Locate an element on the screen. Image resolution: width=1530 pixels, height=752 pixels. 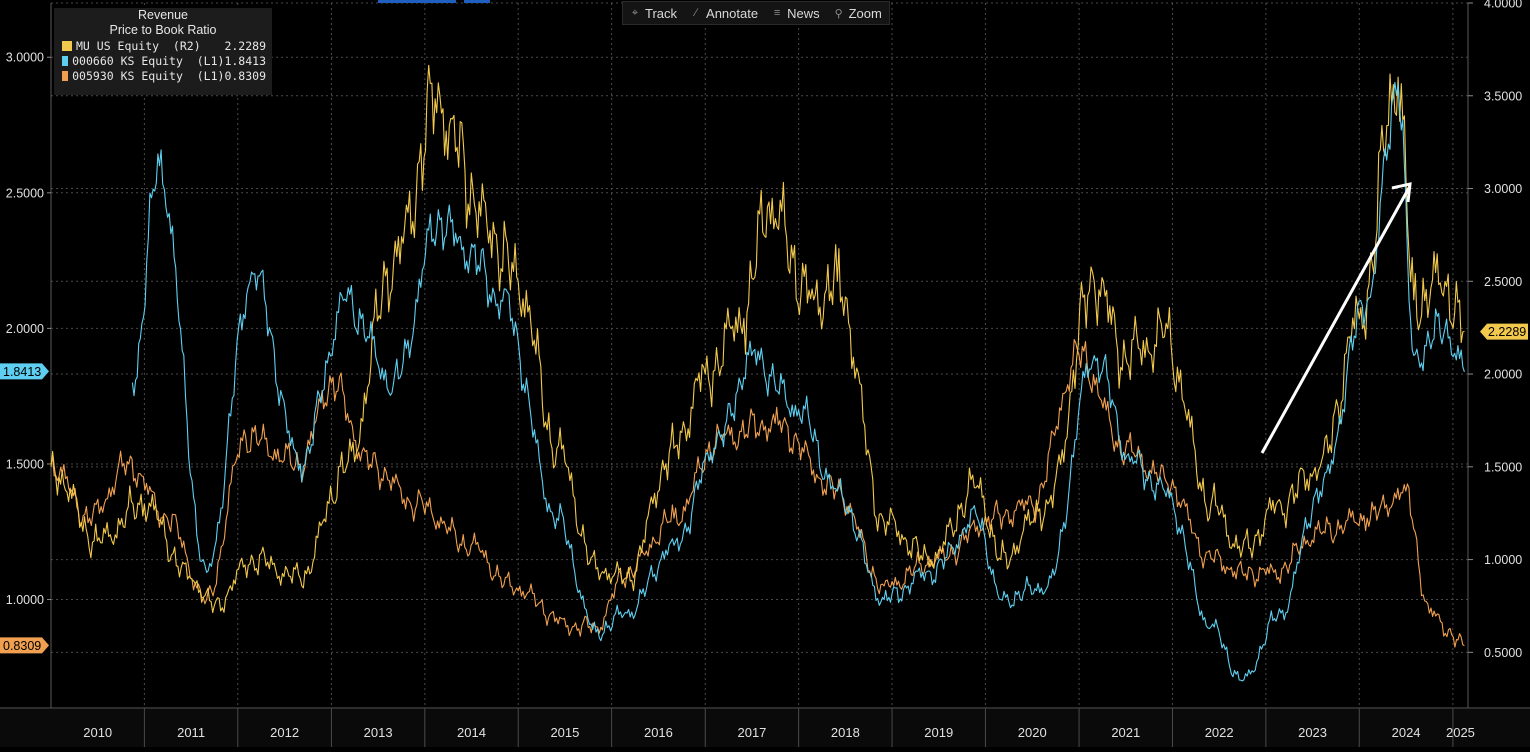
left-tick-label: 2.0000 is located at coordinates (25, 329).